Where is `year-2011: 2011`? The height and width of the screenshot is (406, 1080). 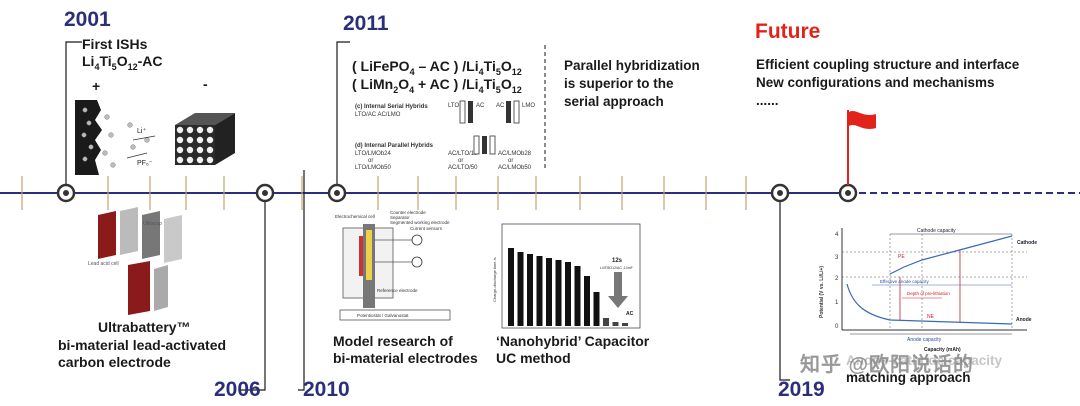 year-2011: 2011 is located at coordinates (366, 23).